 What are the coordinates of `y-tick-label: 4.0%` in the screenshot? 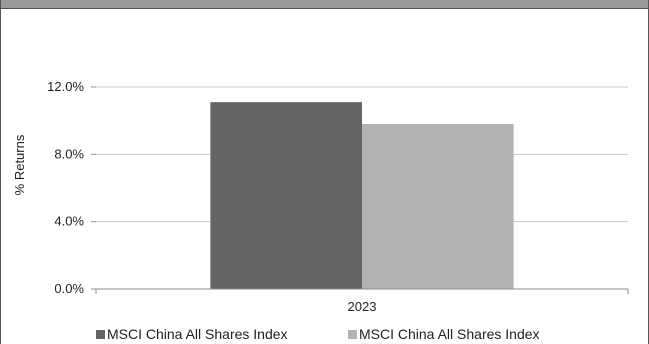 It's located at (69, 221).